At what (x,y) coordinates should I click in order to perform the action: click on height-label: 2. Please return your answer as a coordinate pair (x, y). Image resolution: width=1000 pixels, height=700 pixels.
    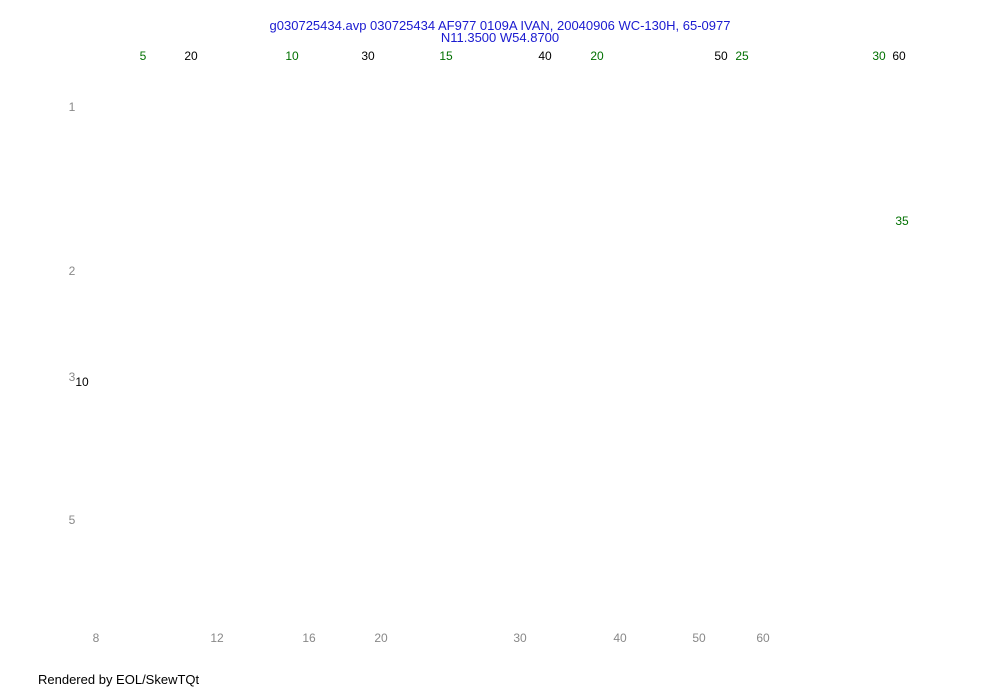
    Looking at the image, I should click on (72, 271).